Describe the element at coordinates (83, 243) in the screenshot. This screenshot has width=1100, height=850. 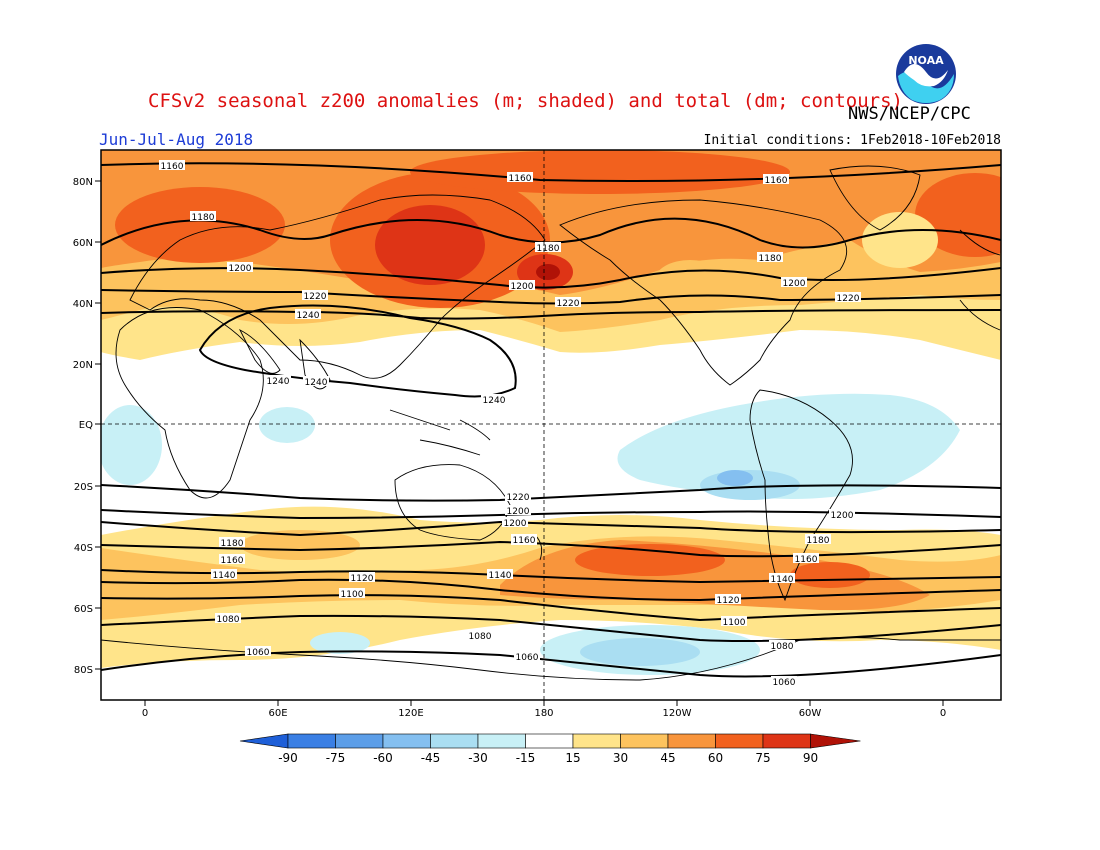
I see `lat-label: 60N` at that location.